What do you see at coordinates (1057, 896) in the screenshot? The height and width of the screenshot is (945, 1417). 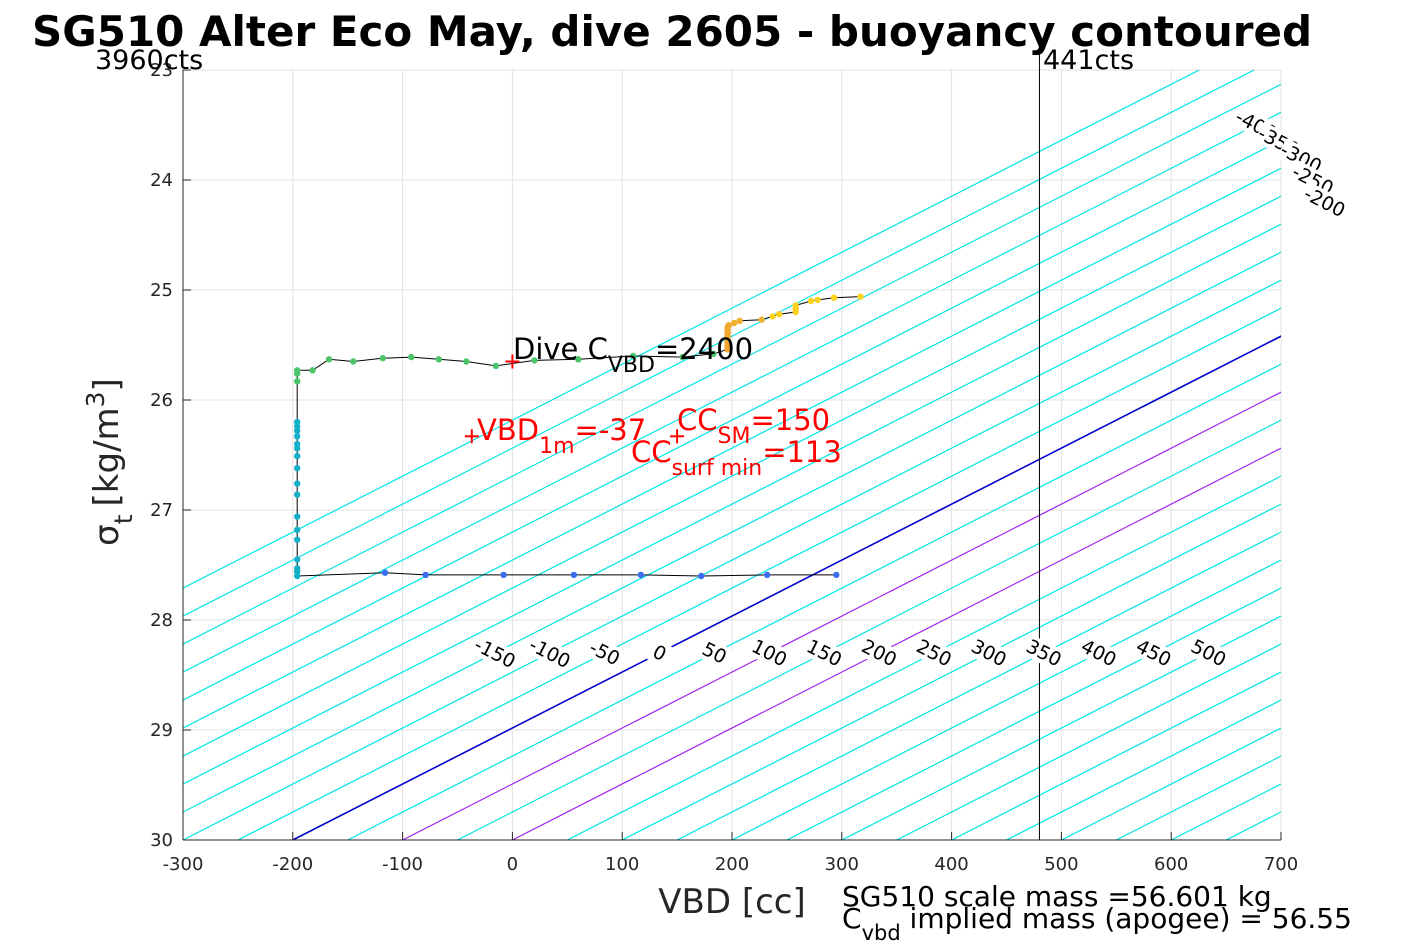 I see `footer-line-1: SG510 scale mass =56.601 kg` at bounding box center [1057, 896].